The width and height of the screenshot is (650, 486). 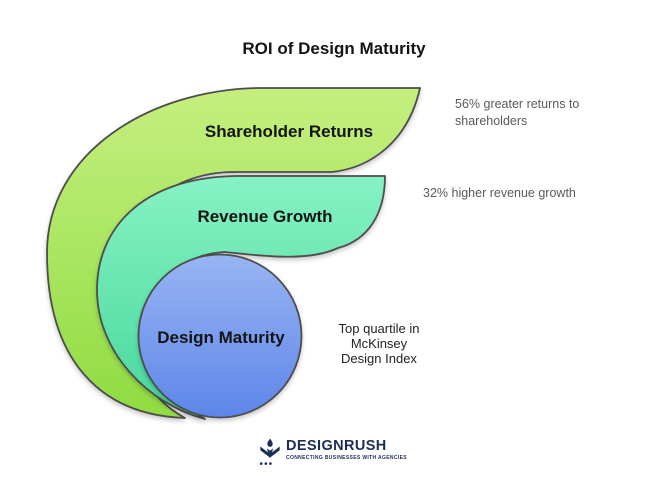 What do you see at coordinates (265, 216) in the screenshot?
I see `ring-label-revenue-growth: Revenue Growth` at bounding box center [265, 216].